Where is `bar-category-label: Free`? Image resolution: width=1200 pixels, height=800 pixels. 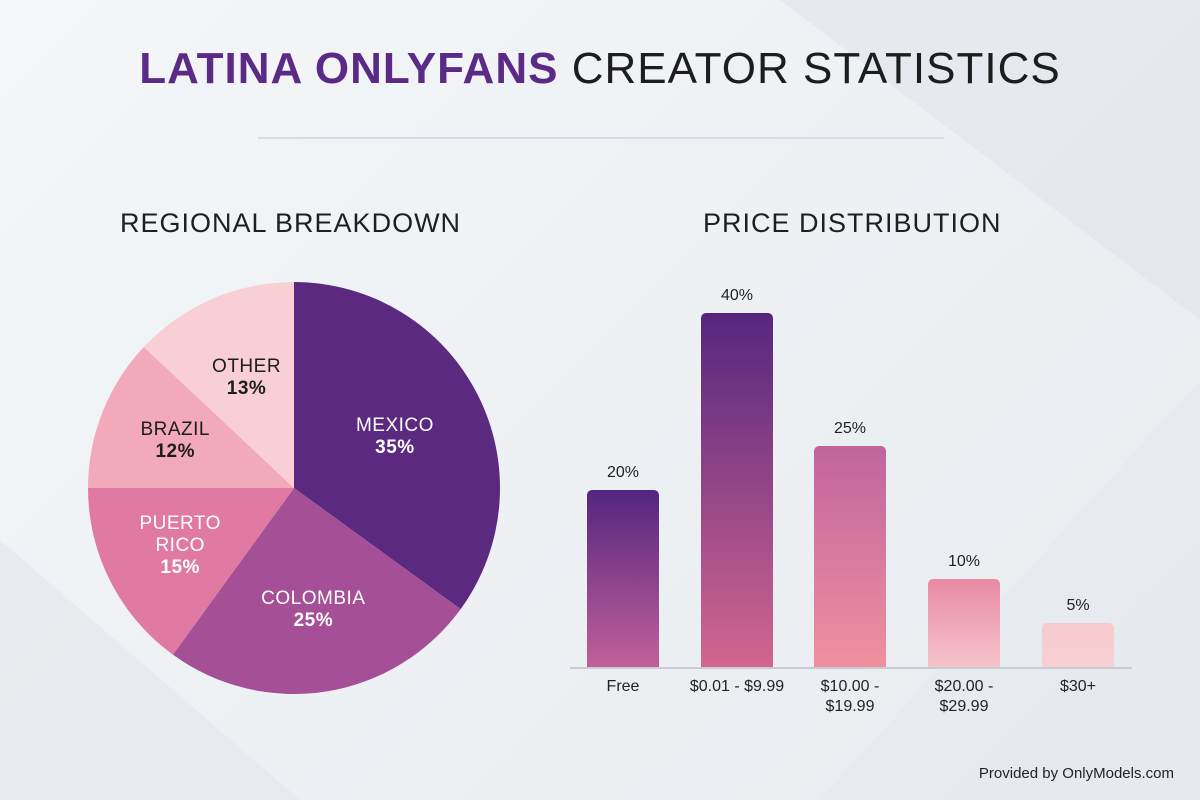
bar-category-label: Free is located at coordinates (623, 686).